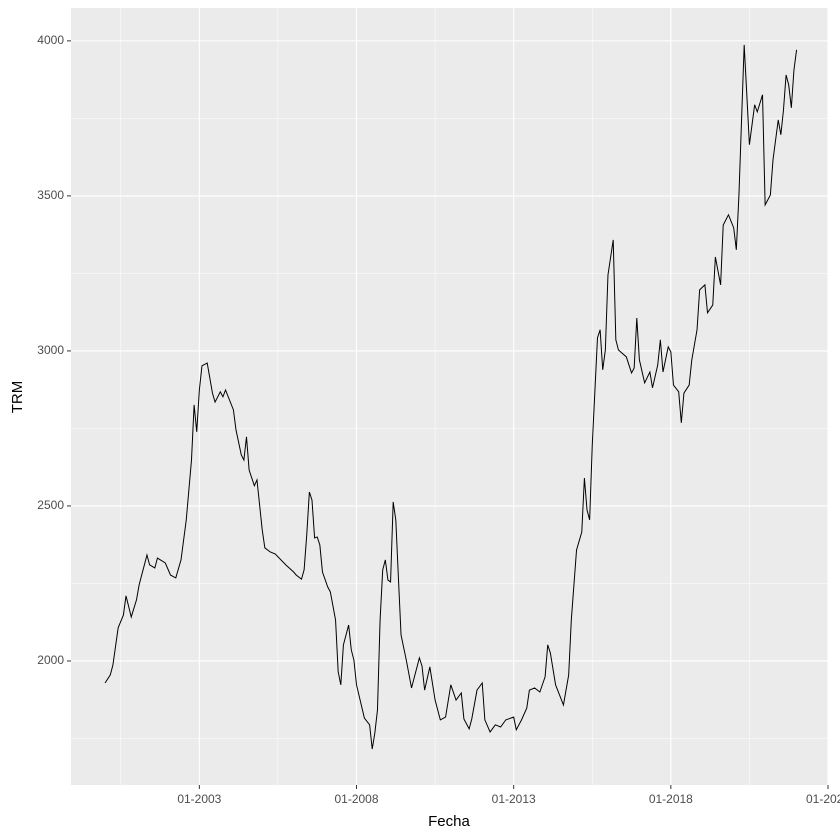  Describe the element at coordinates (50, 195) in the screenshot. I see `y-tick-label: 3500` at that location.